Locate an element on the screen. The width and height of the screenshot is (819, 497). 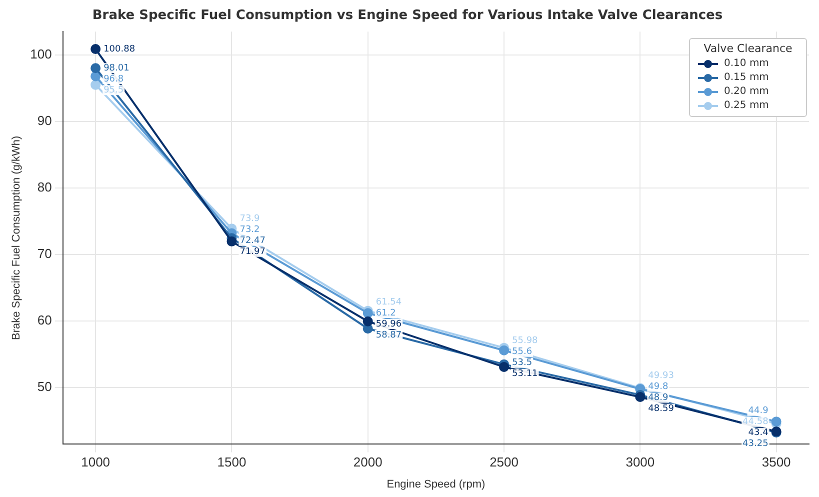
x-tick-label: 3500 is located at coordinates (776, 462).